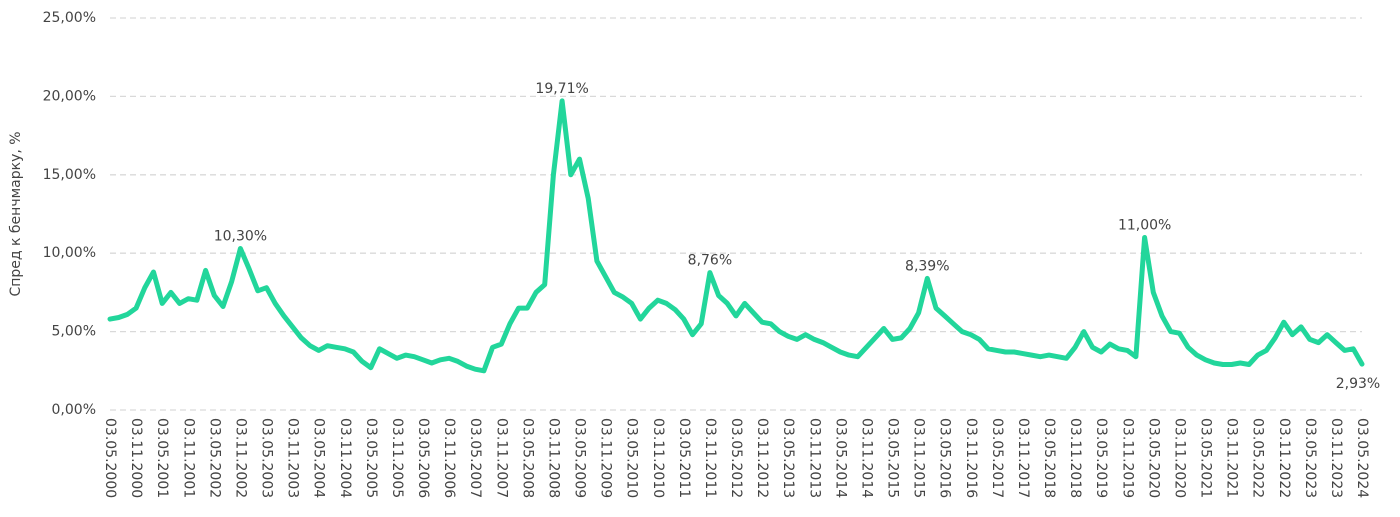 Image resolution: width=1400 pixels, height=517 pixels. Describe the element at coordinates (606, 458) in the screenshot. I see `x-tick-label: 03.11.2009` at that location.